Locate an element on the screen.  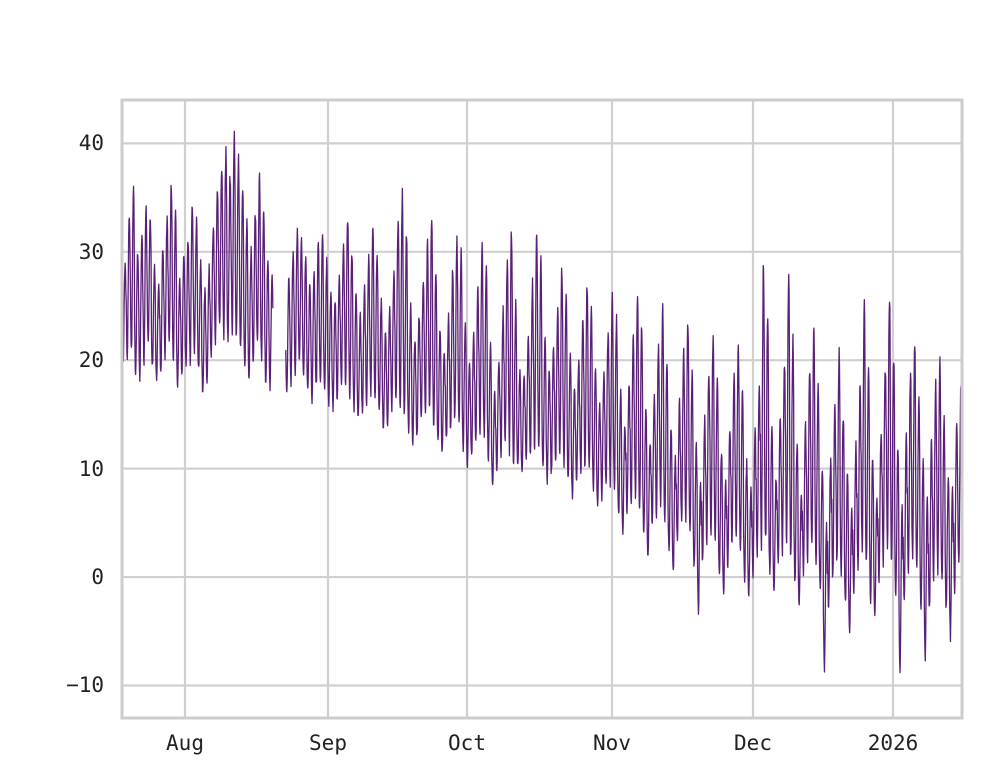
y-axis-tick-label: 30 is located at coordinates (91, 251).